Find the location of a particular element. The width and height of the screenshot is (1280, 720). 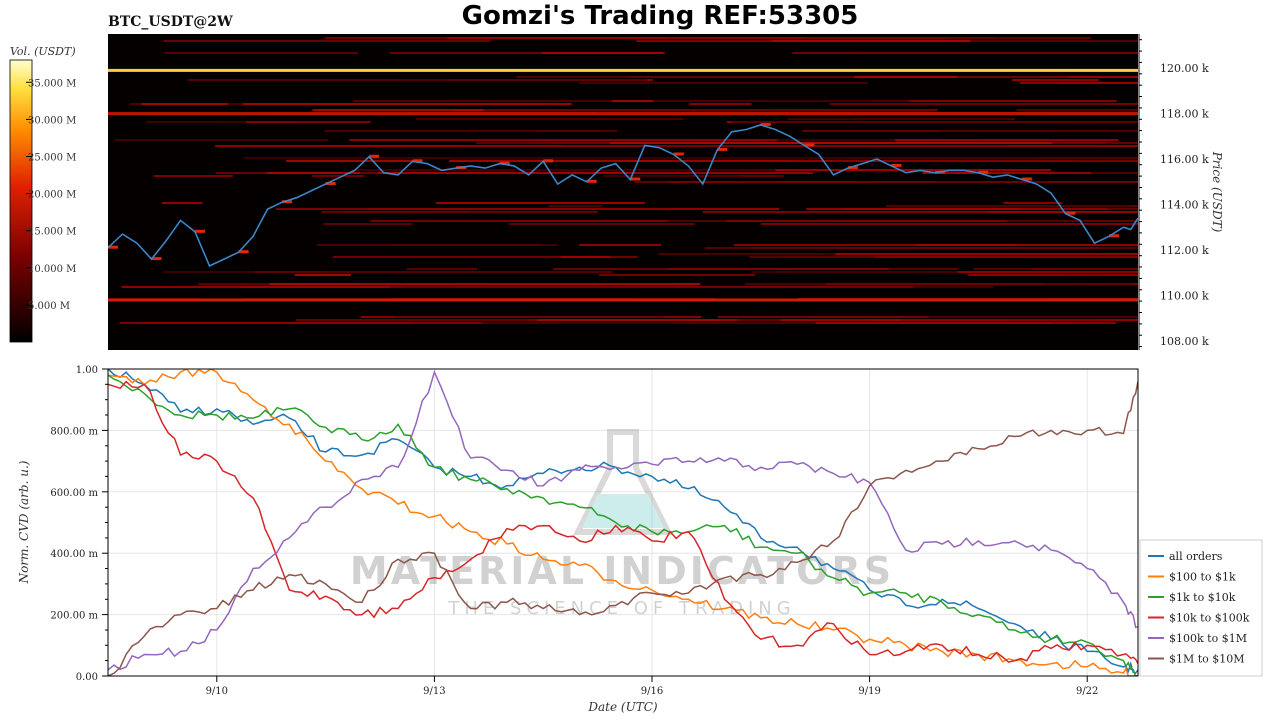

price-tick-label: 114.00 k is located at coordinates (1184, 205).